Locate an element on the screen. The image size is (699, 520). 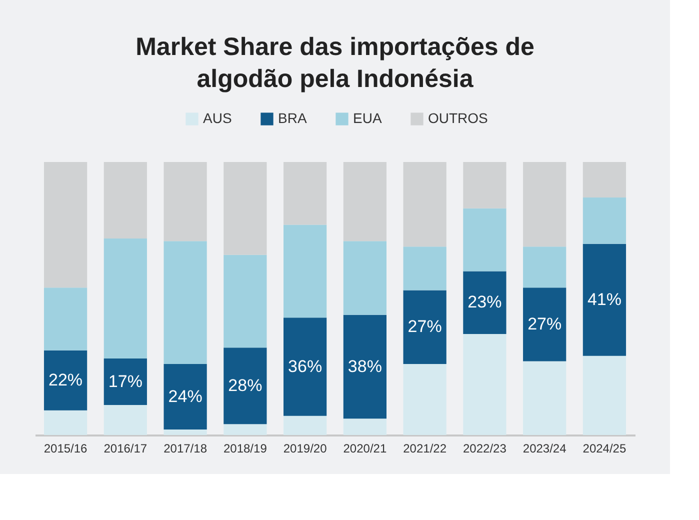
x-tick-label: 2021/22 is located at coordinates (425, 449).